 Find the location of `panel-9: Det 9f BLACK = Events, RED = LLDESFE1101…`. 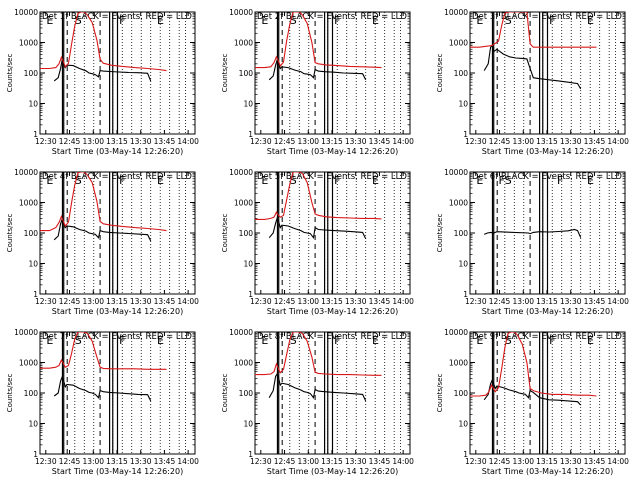

panel-9: Det 9f BLACK = Events, RED = LLDESFE1101… is located at coordinates (532, 402).